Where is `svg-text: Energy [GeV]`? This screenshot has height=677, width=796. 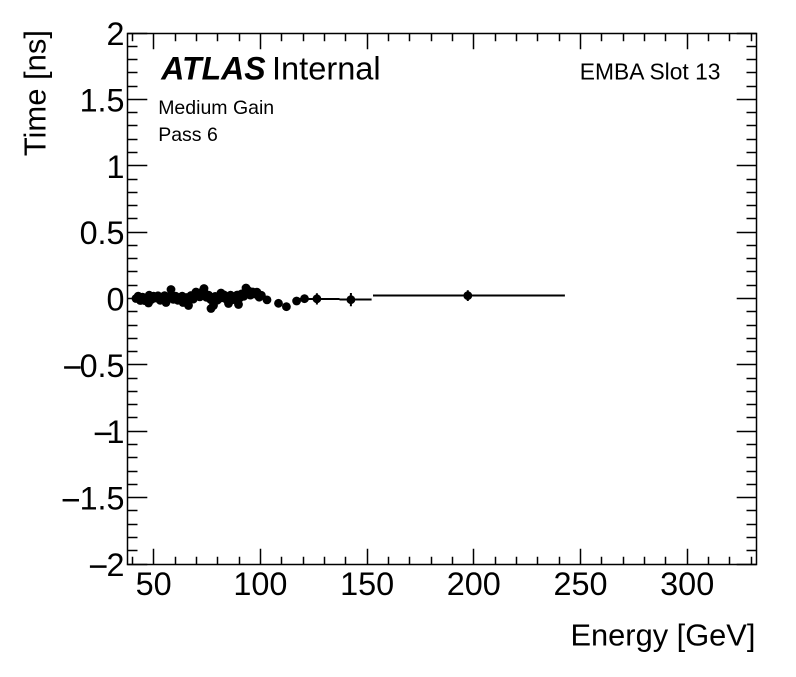
svg-text: Energy [GeV] is located at coordinates (663, 635).